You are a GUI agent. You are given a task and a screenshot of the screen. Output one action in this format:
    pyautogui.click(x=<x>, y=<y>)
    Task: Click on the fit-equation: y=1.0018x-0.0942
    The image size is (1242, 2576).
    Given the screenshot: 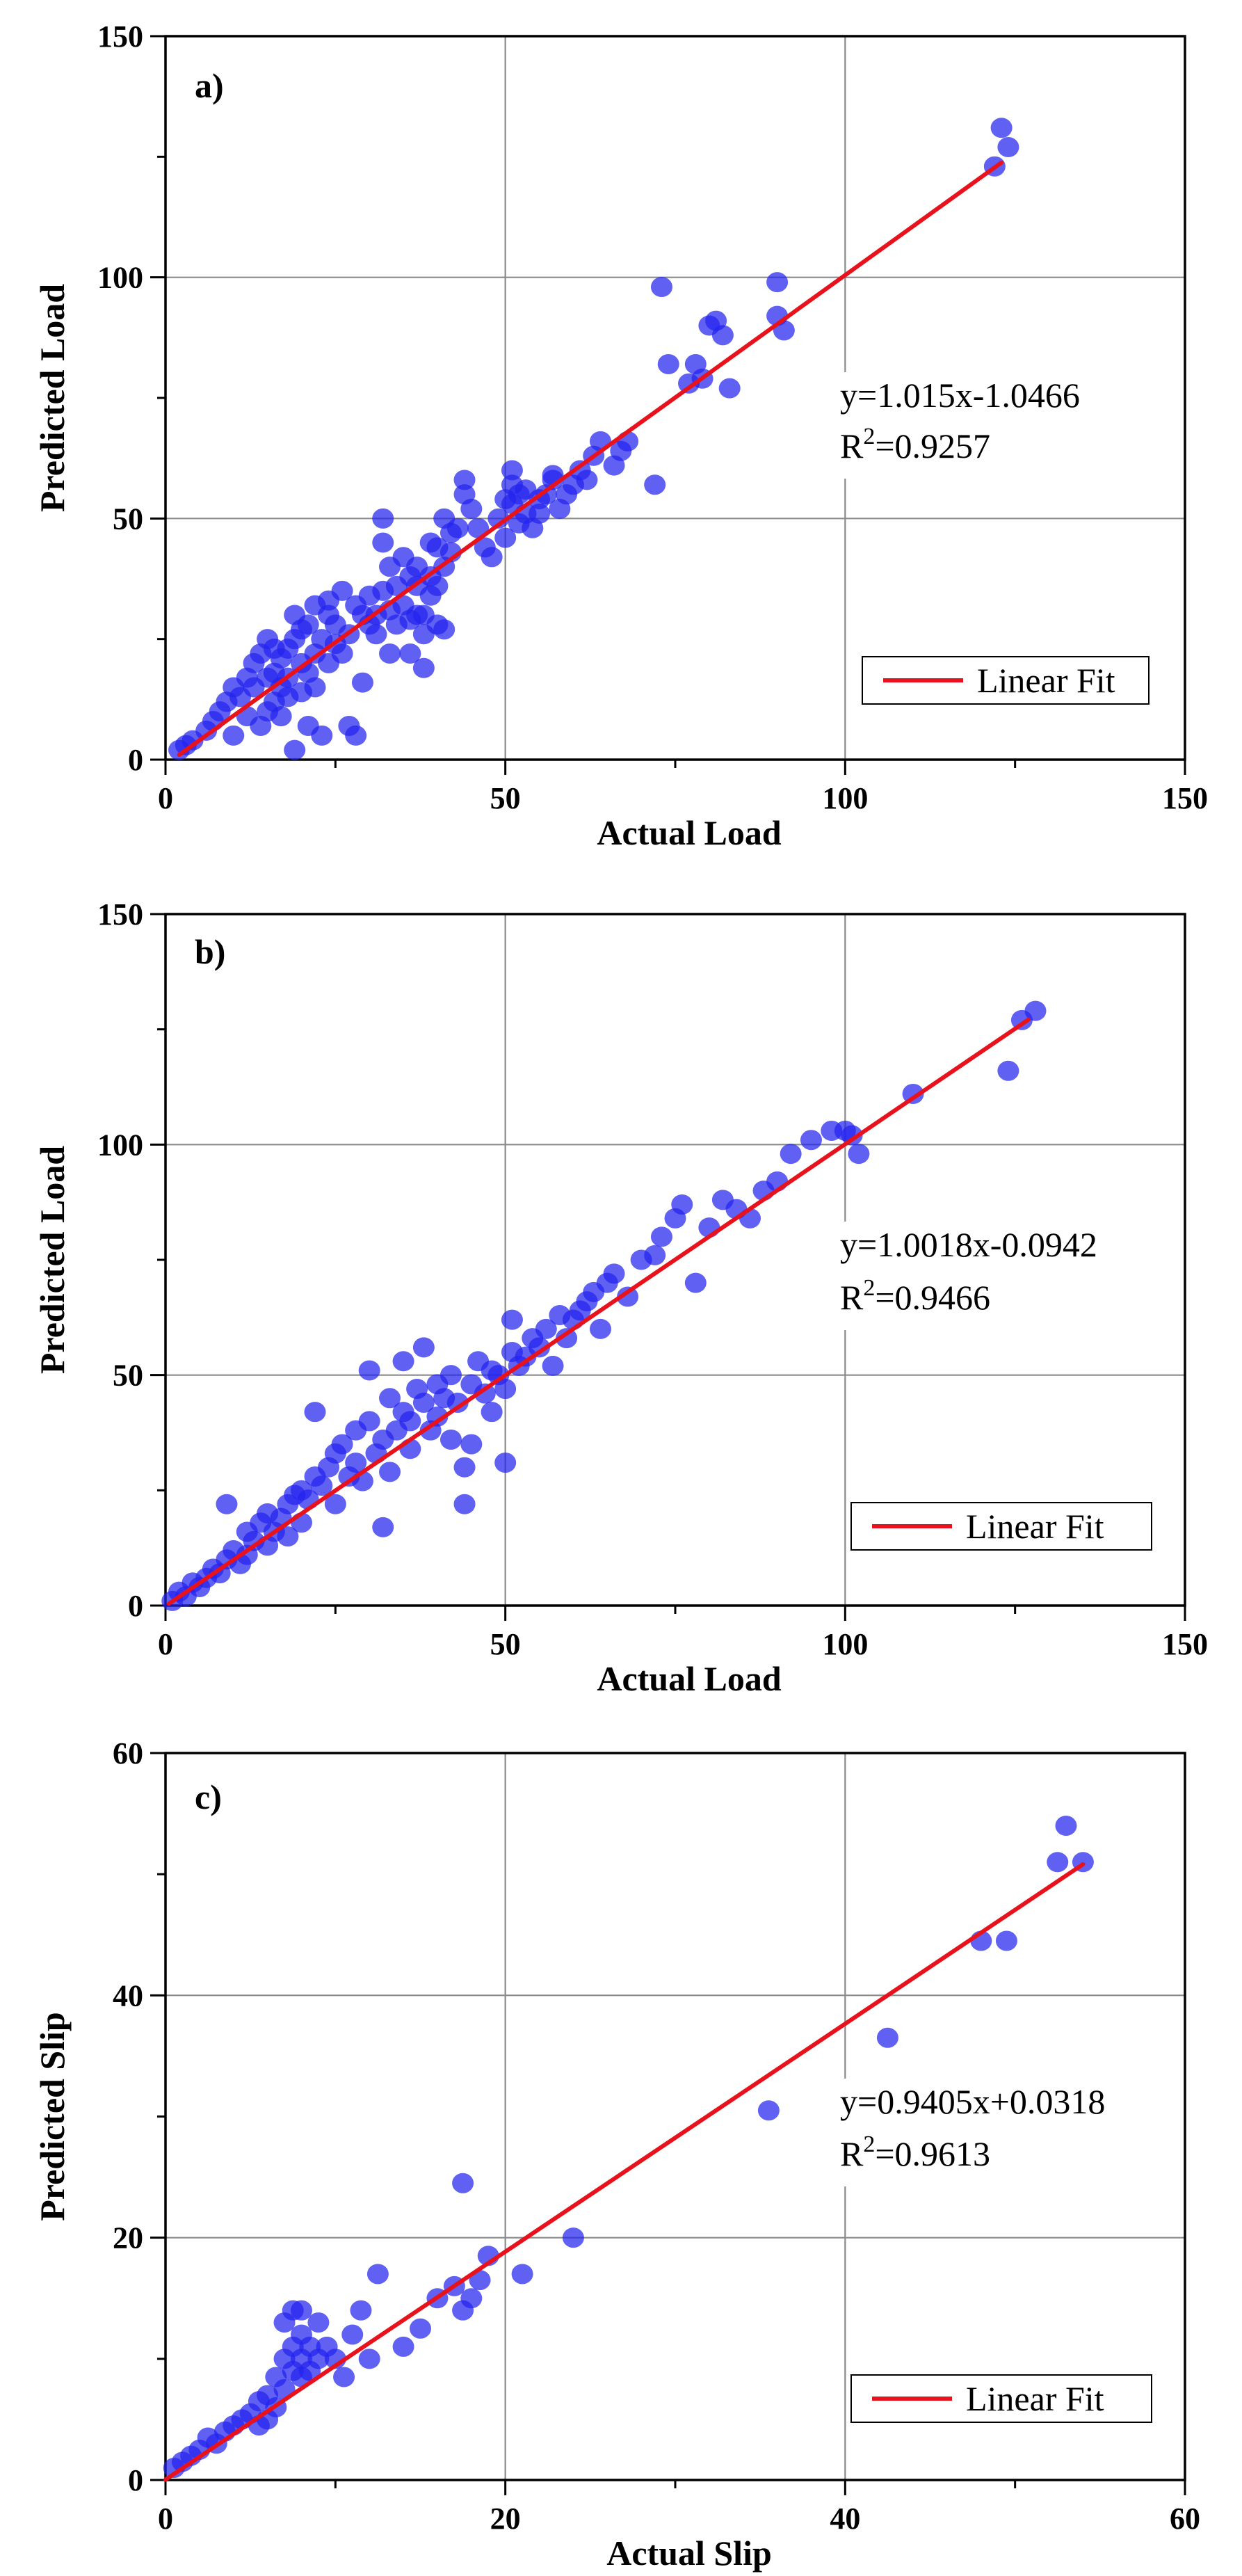 What is the action you would take?
    pyautogui.click(x=968, y=1244)
    